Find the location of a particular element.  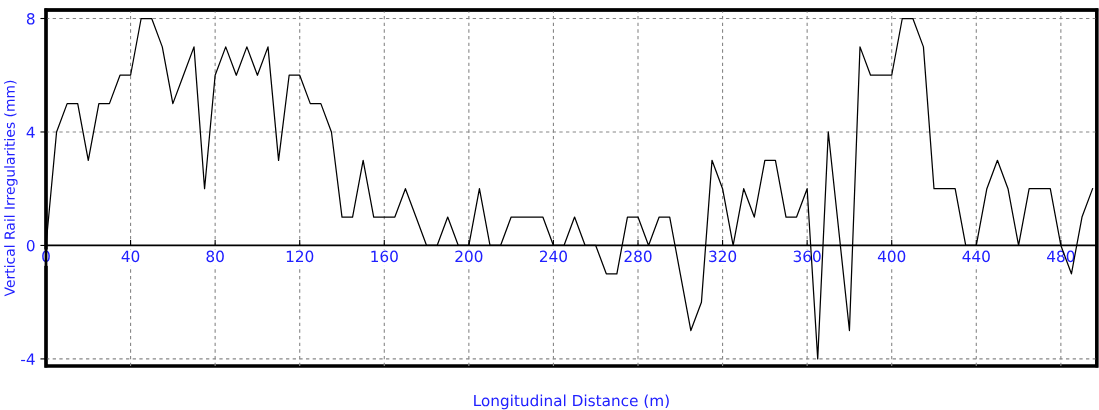

x-tick-label: 440 is located at coordinates (976, 256).